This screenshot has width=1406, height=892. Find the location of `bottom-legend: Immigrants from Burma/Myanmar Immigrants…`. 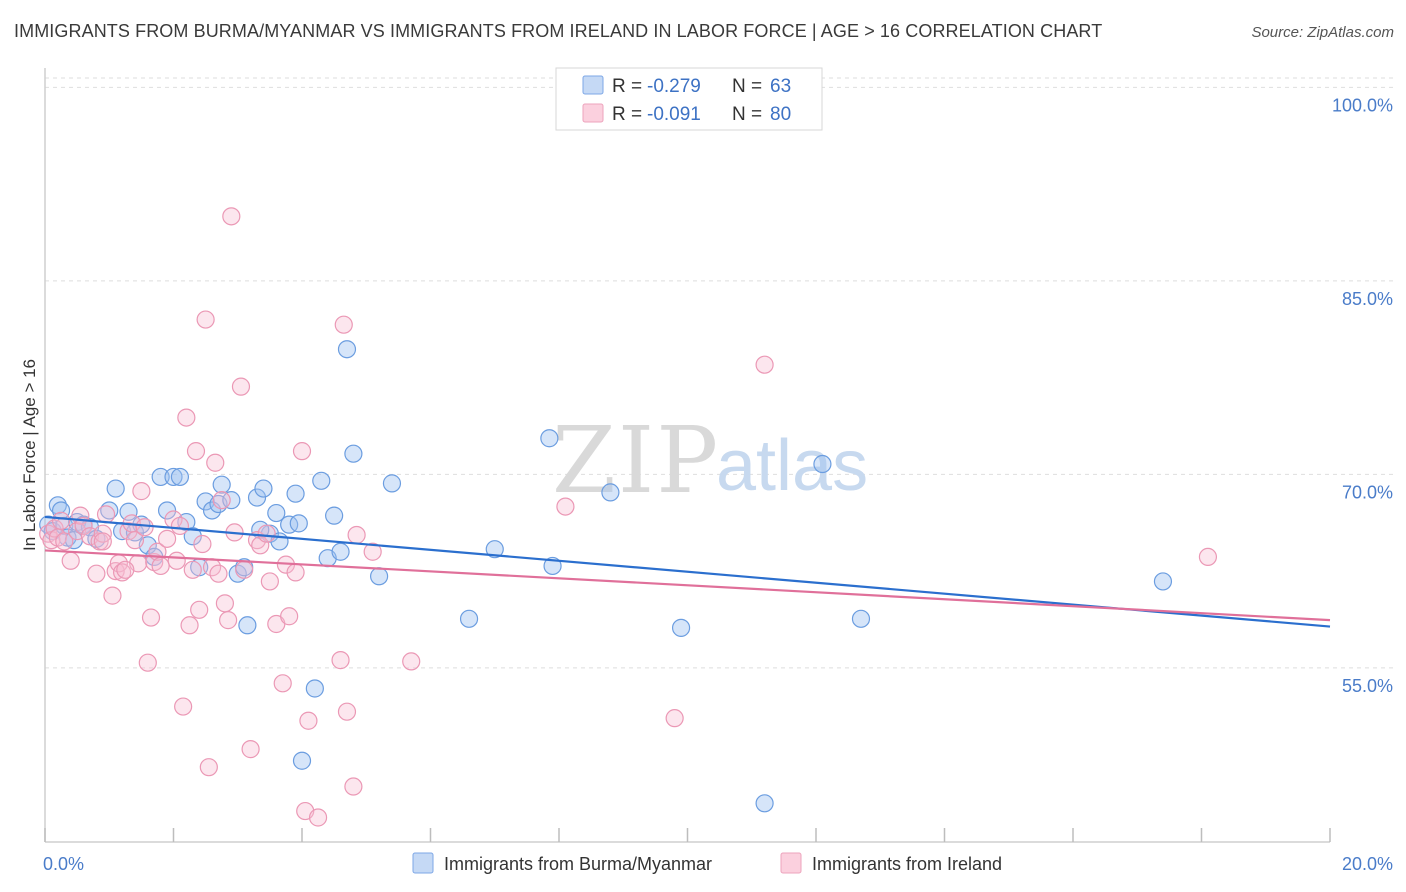

bottom-legend: Immigrants from Burma/Myanmar Immigrants… is located at coordinates (707, 863).